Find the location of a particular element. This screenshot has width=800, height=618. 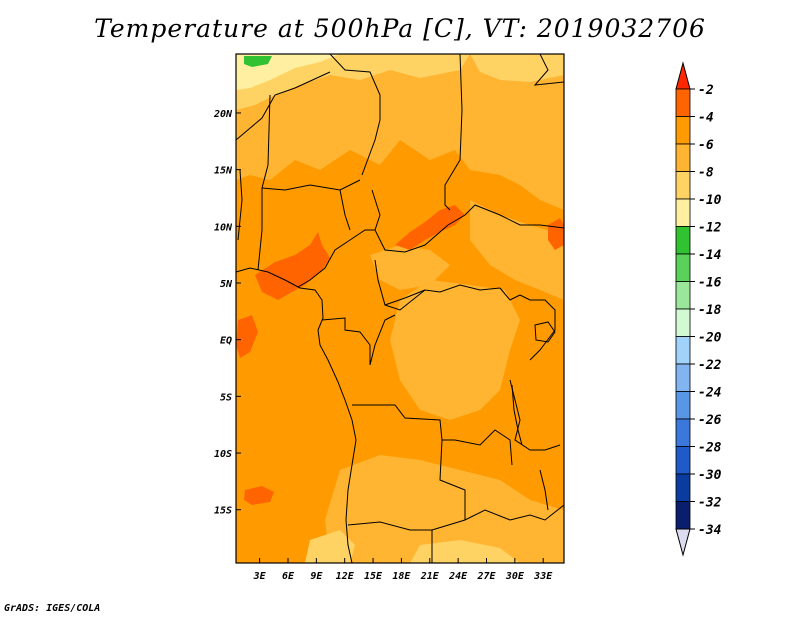

border-sudan-ssudan is located at coordinates (505, 216).